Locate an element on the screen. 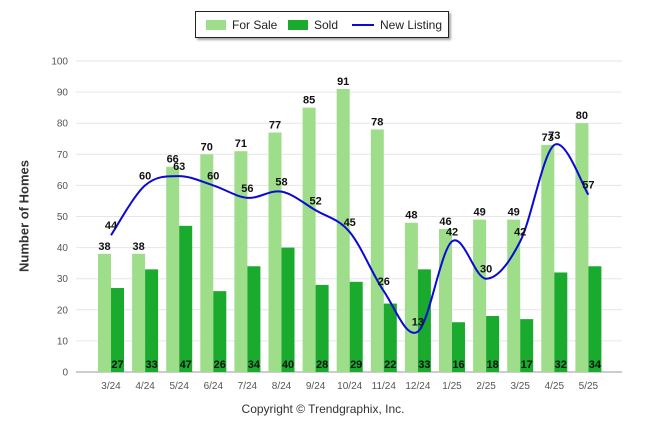 Image resolution: width=646 pixels, height=434 pixels. data-label-for-sale-7/24: 71 is located at coordinates (241, 144).